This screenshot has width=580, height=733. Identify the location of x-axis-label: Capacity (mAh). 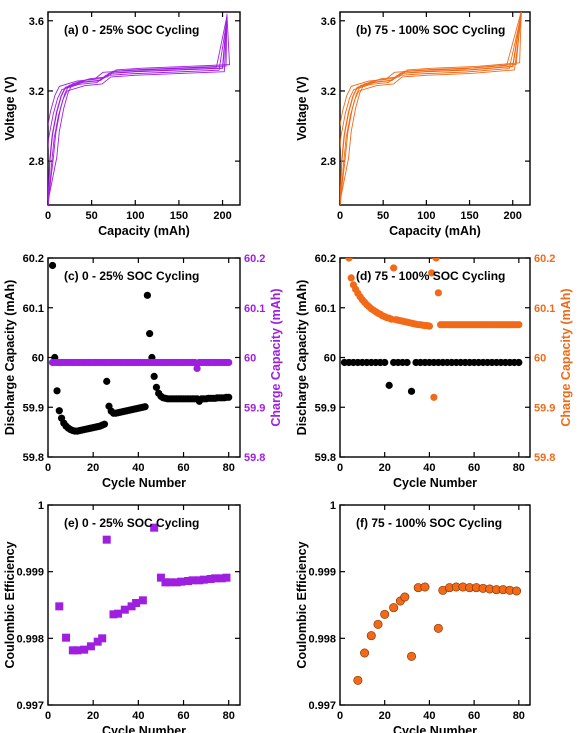
(435, 231).